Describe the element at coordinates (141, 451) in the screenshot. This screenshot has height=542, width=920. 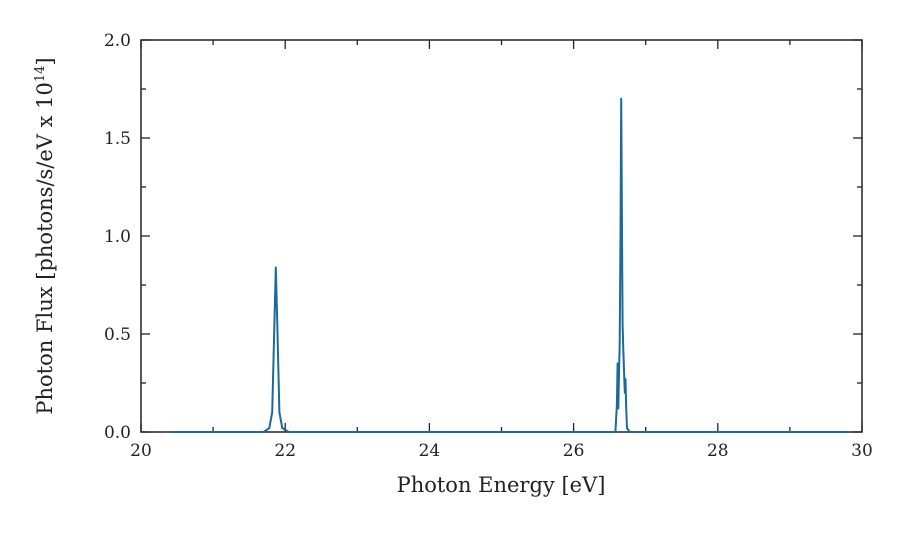
I see `x-tick-label: 20` at that location.